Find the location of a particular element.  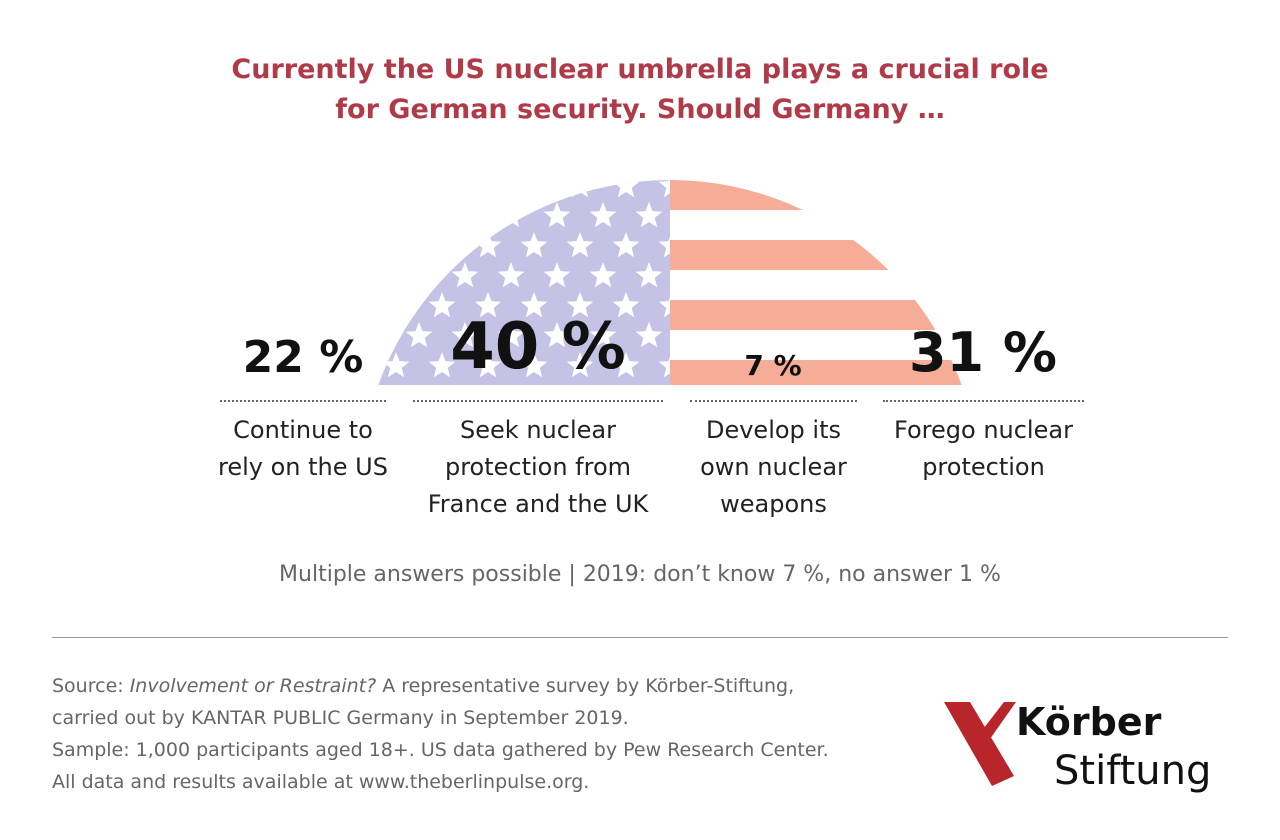

value-label: 31 % is located at coordinates (983, 352).